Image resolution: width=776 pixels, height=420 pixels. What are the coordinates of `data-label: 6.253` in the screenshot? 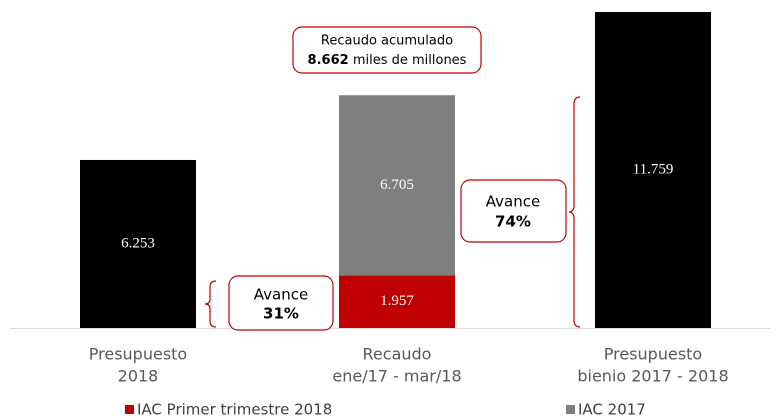 It's located at (138, 243).